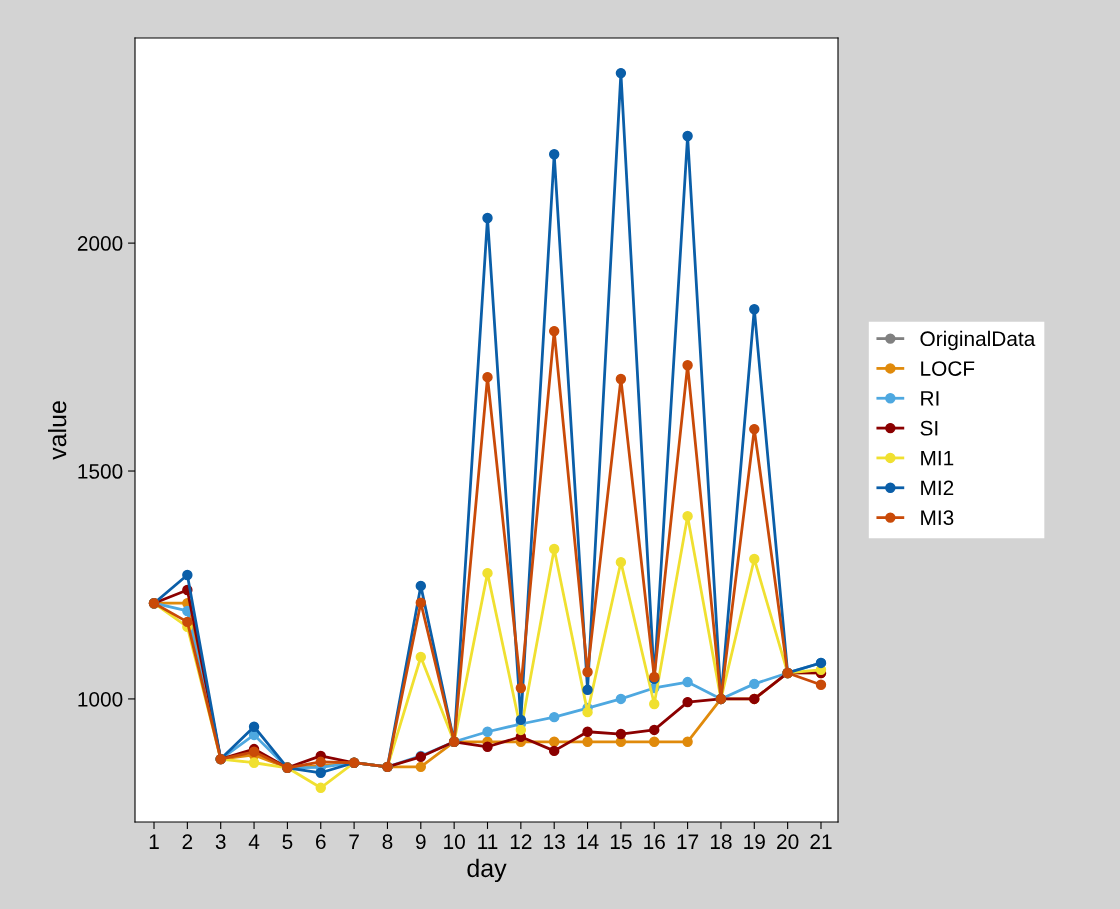  Describe the element at coordinates (930, 398) in the screenshot. I see `legend-label: RI` at that location.